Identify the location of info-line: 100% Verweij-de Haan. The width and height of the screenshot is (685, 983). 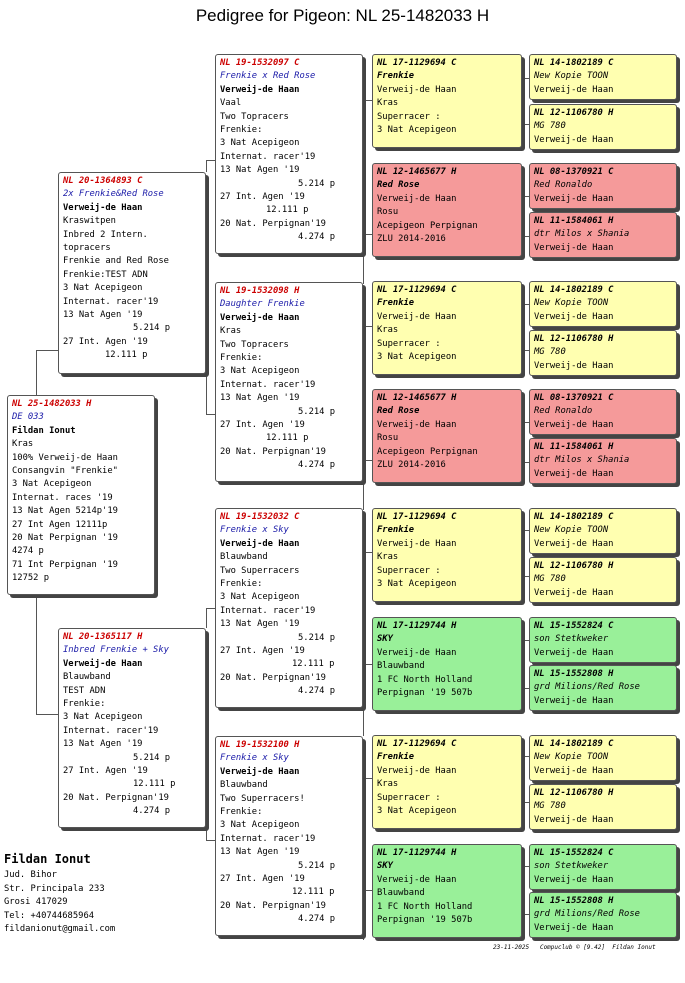
(65, 457).